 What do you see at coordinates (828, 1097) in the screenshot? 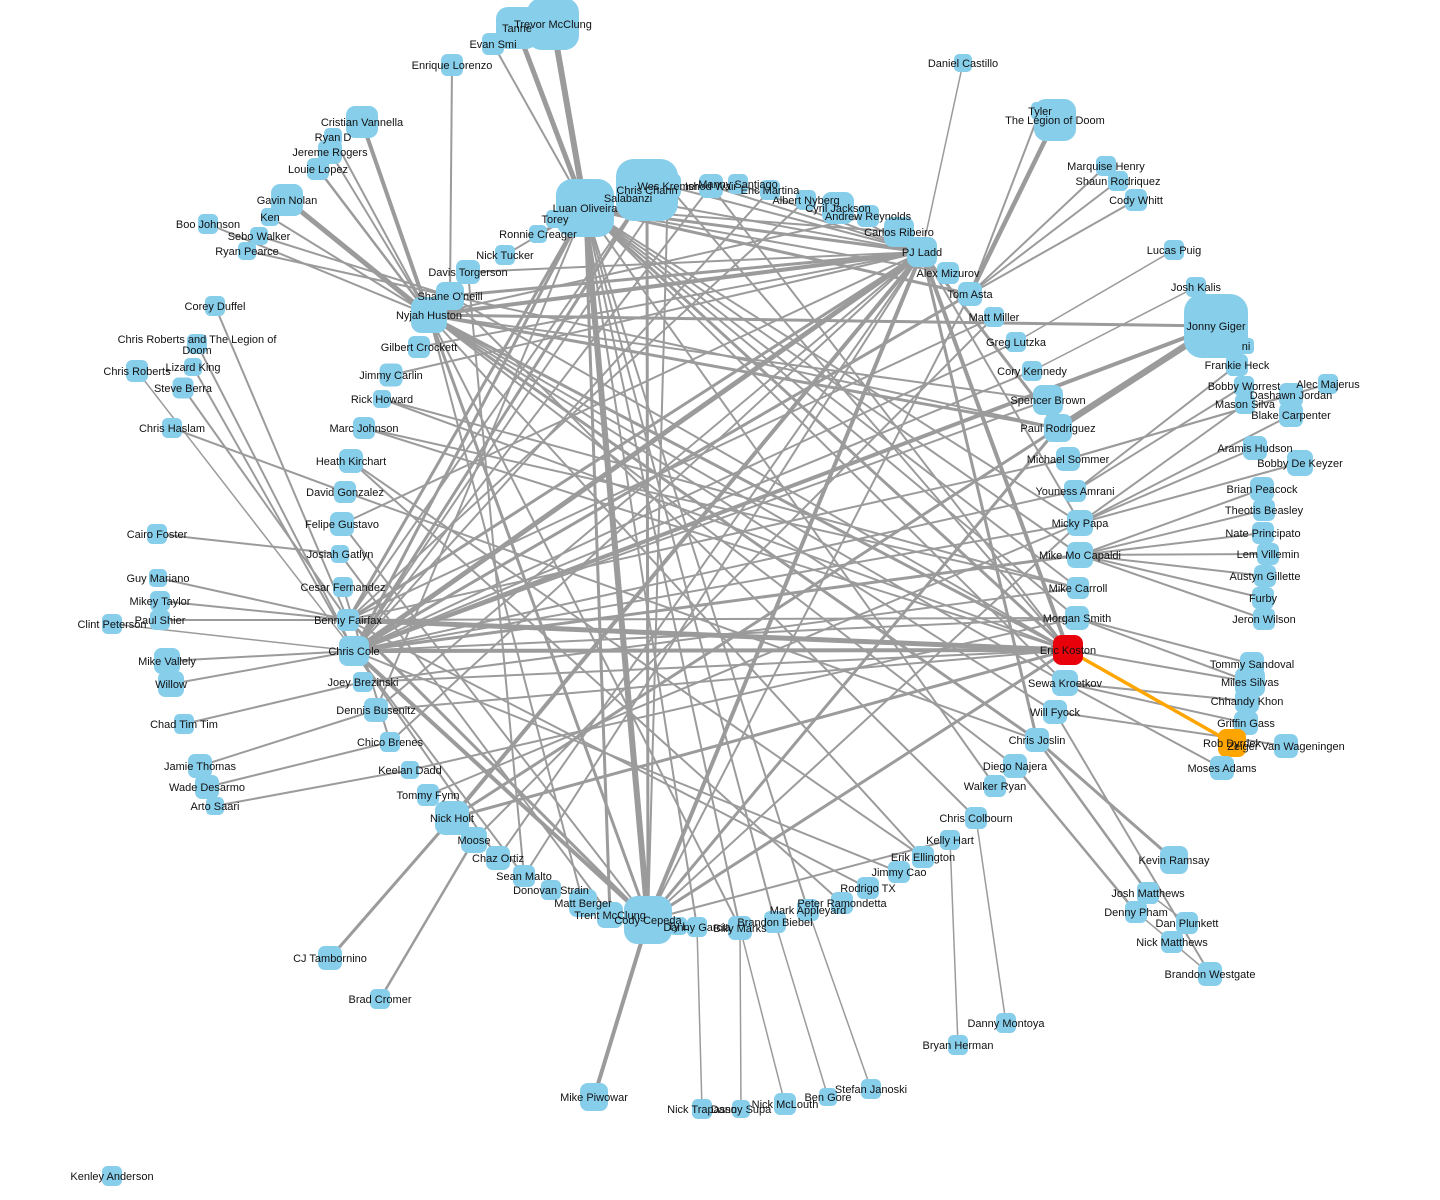
I see `graph-node-ben-gore` at bounding box center [828, 1097].